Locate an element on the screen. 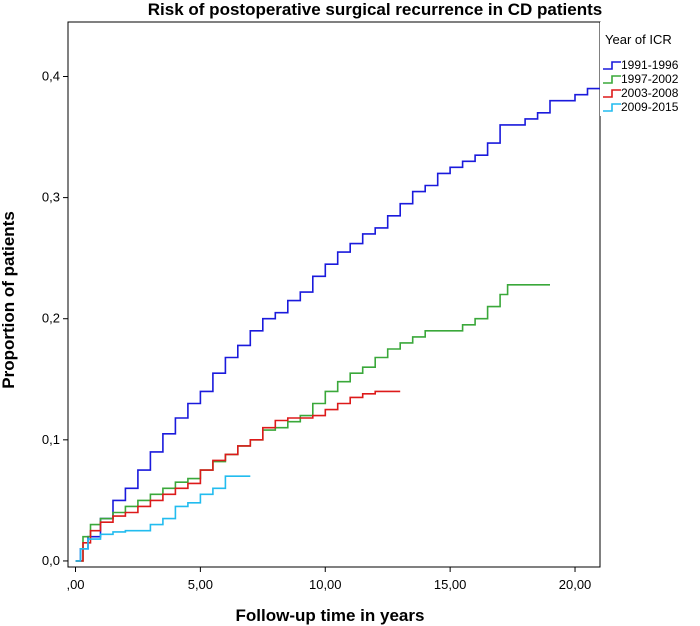 The image size is (700, 626). series-line-2003-2008 is located at coordinates (238, 476).